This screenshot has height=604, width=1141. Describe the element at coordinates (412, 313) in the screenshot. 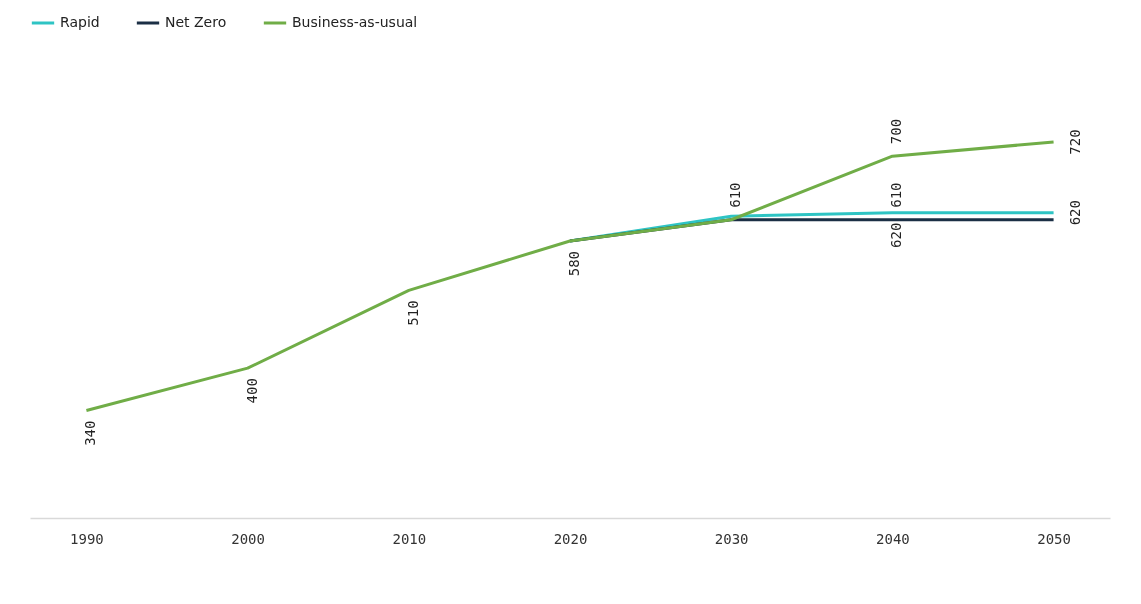

I see `data-label: 510` at that location.